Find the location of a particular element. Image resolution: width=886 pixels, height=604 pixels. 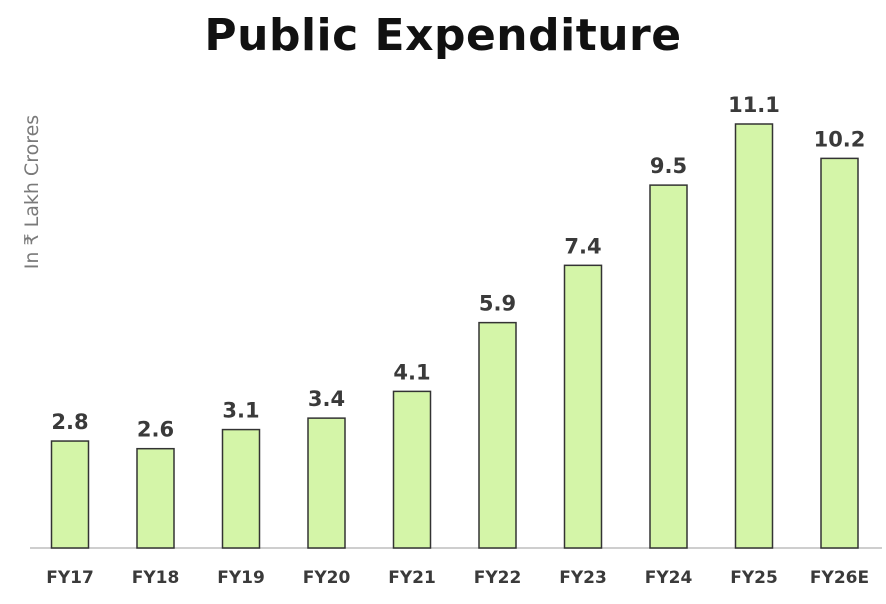

value-label-fy25: 11.1 is located at coordinates (754, 105).